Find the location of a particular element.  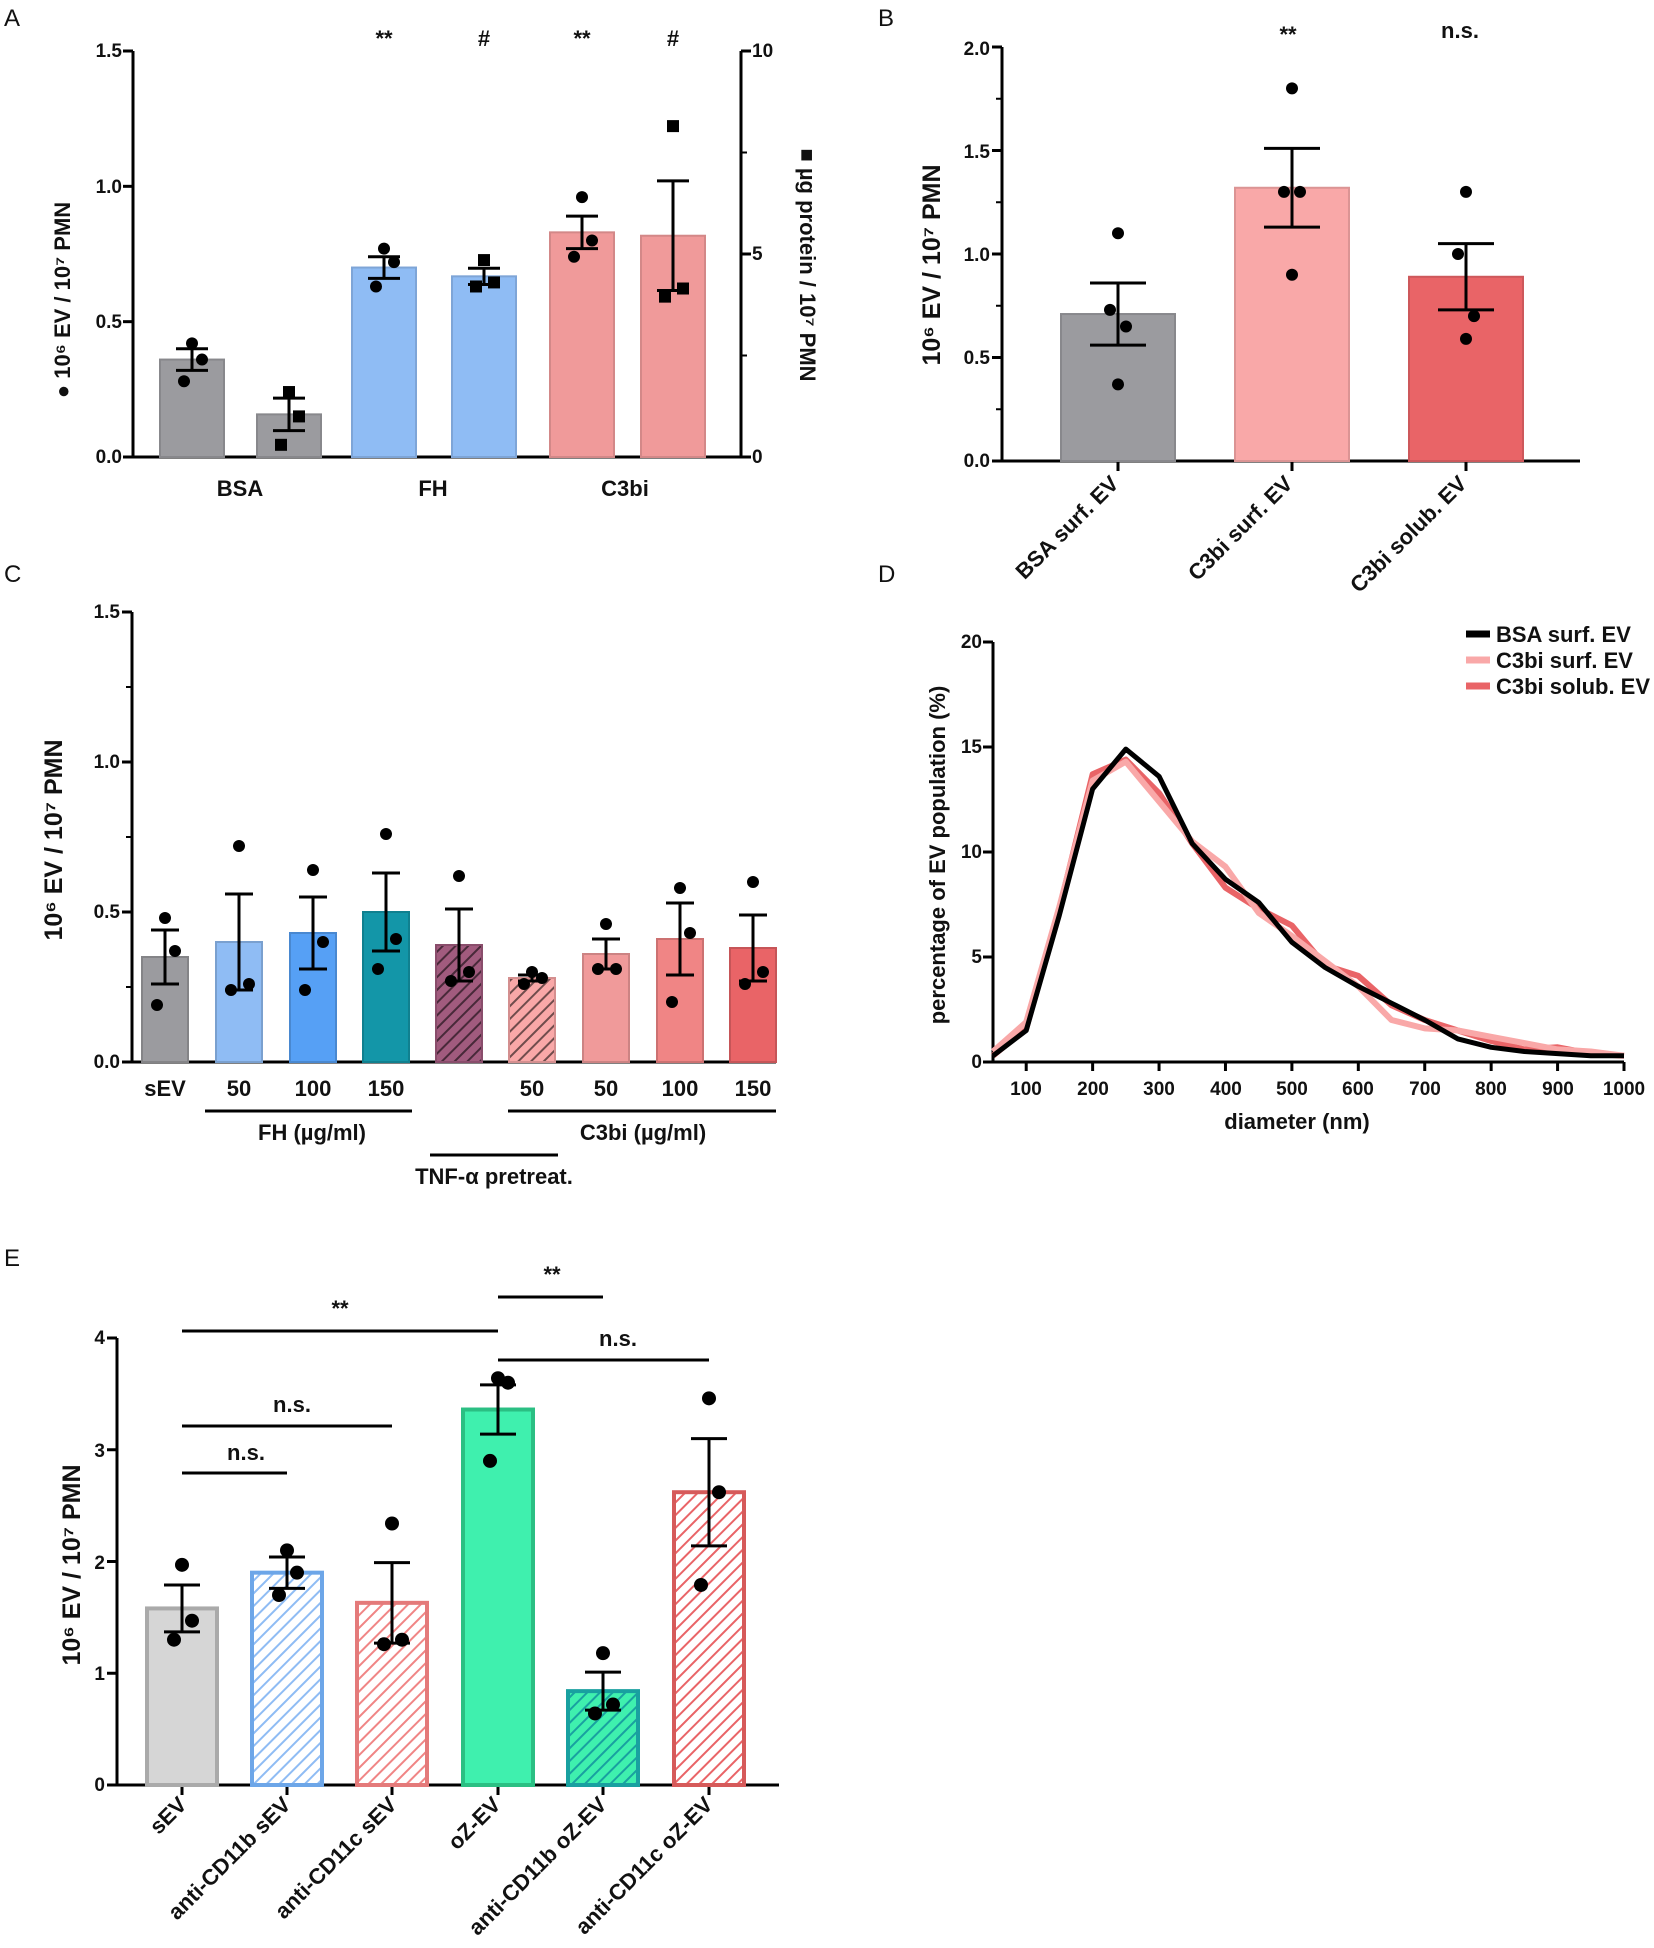

panel-d-xtick: 900 is located at coordinates (1558, 1089).